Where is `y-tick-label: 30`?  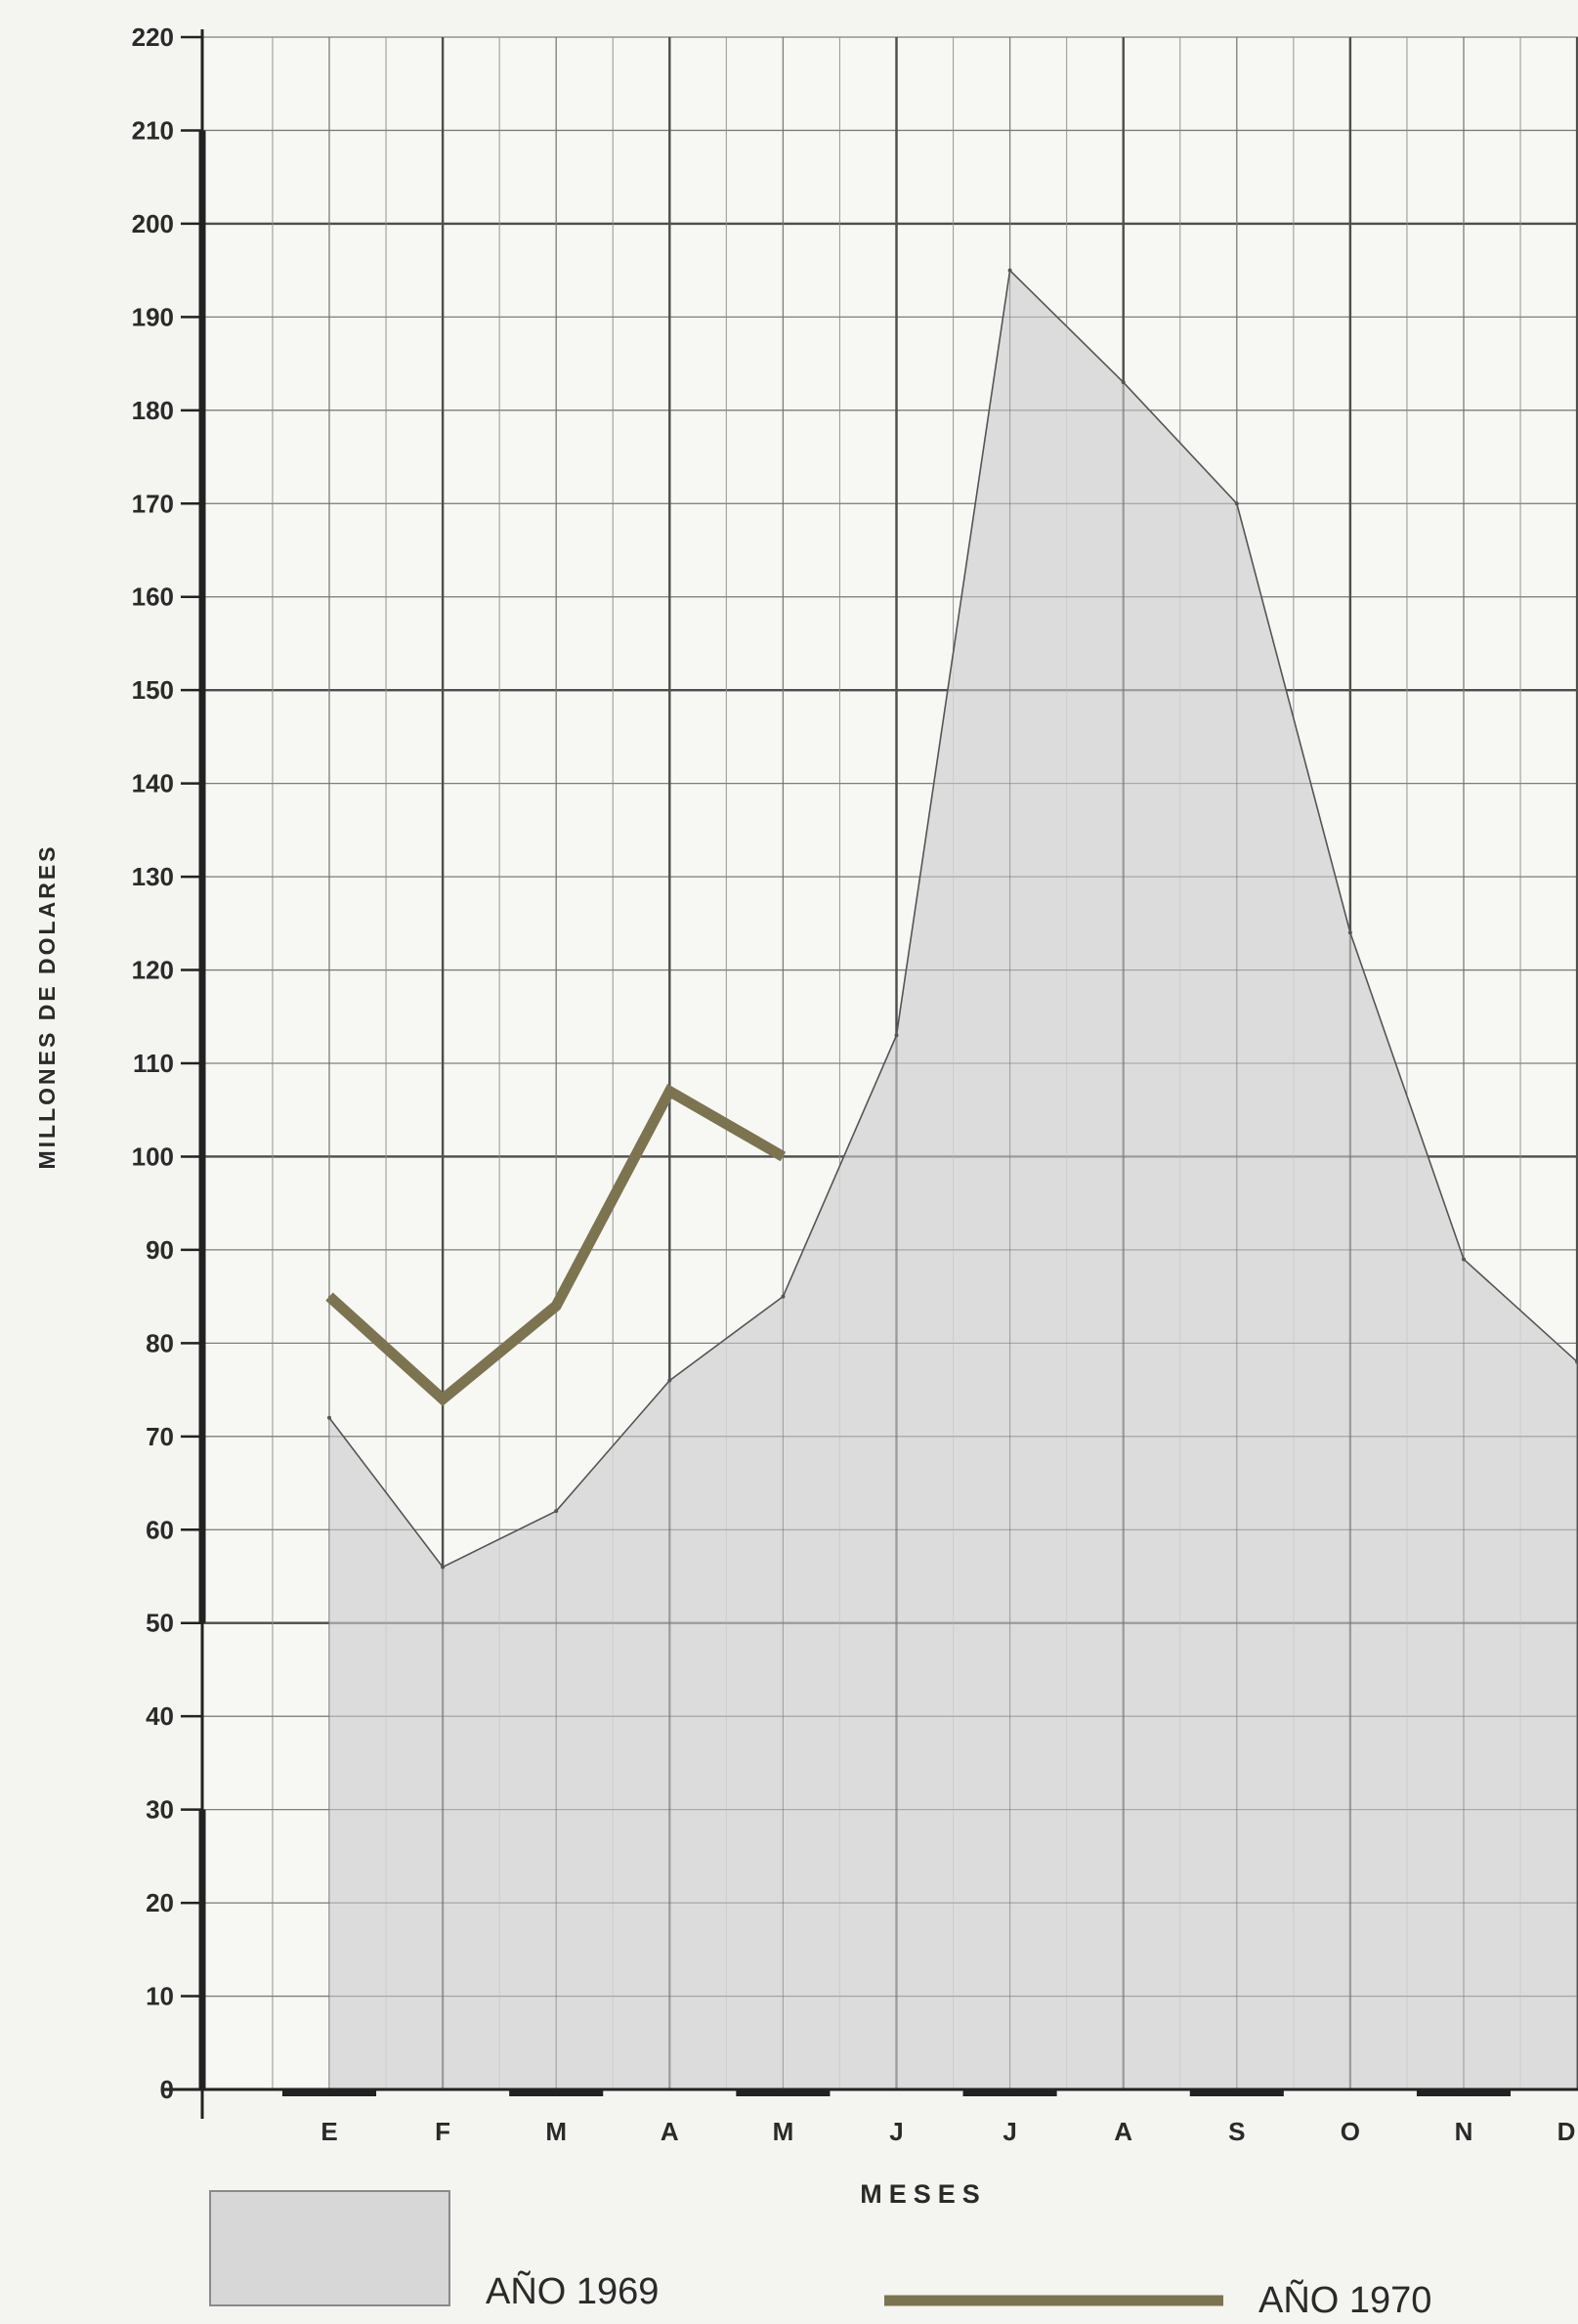 y-tick-label: 30 is located at coordinates (160, 1810).